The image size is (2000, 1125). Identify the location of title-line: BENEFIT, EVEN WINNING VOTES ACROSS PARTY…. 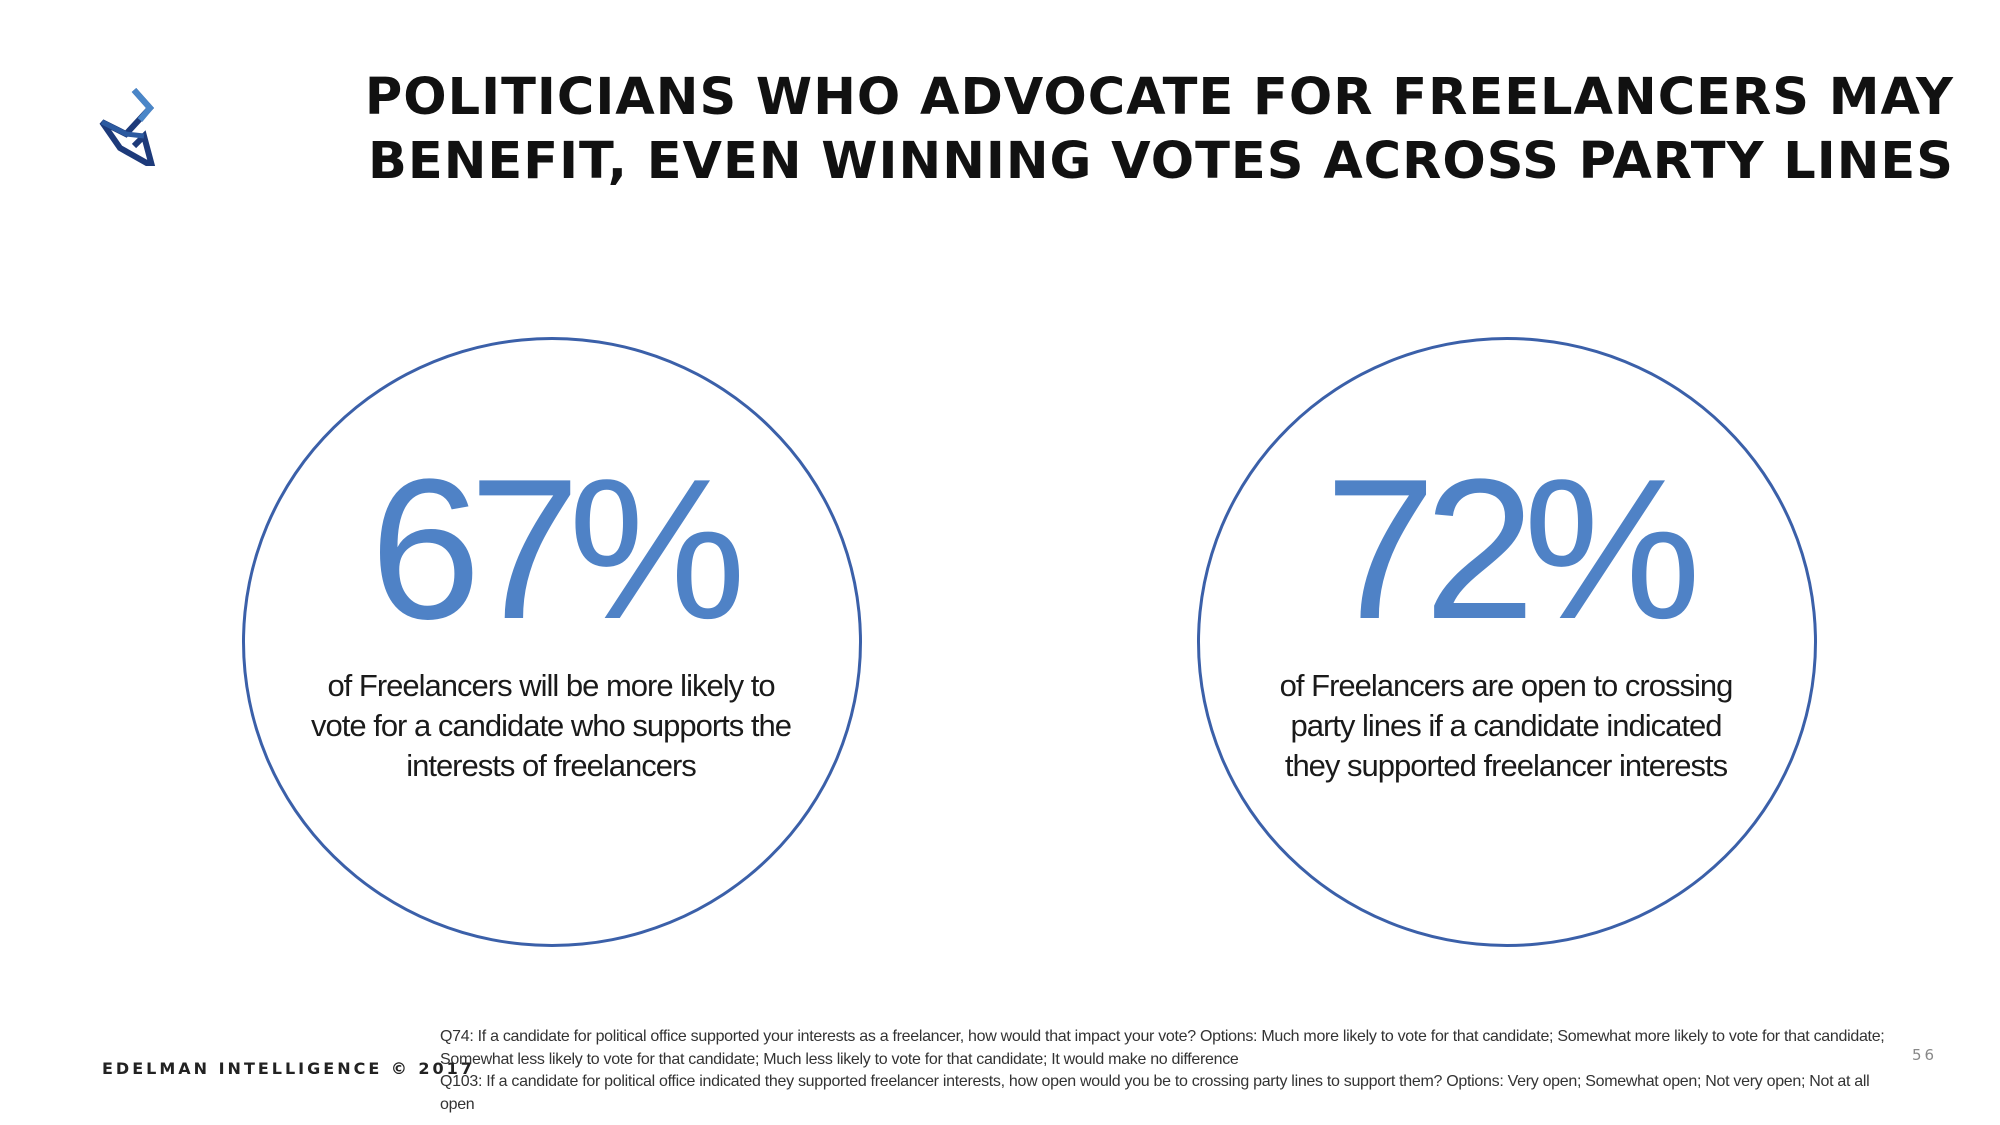
(1161, 161).